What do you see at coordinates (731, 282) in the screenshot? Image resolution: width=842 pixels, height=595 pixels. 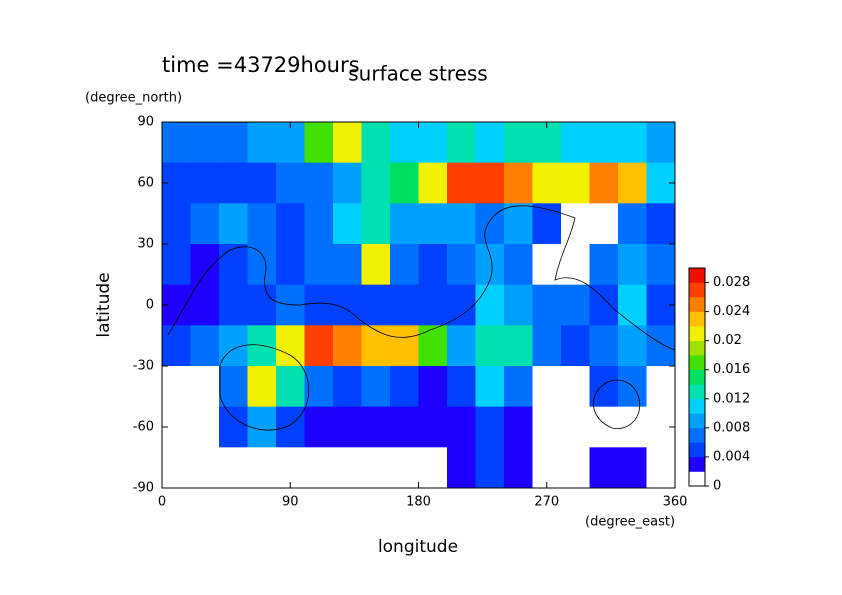 I see `colorbar-tick-label: 0.028` at bounding box center [731, 282].